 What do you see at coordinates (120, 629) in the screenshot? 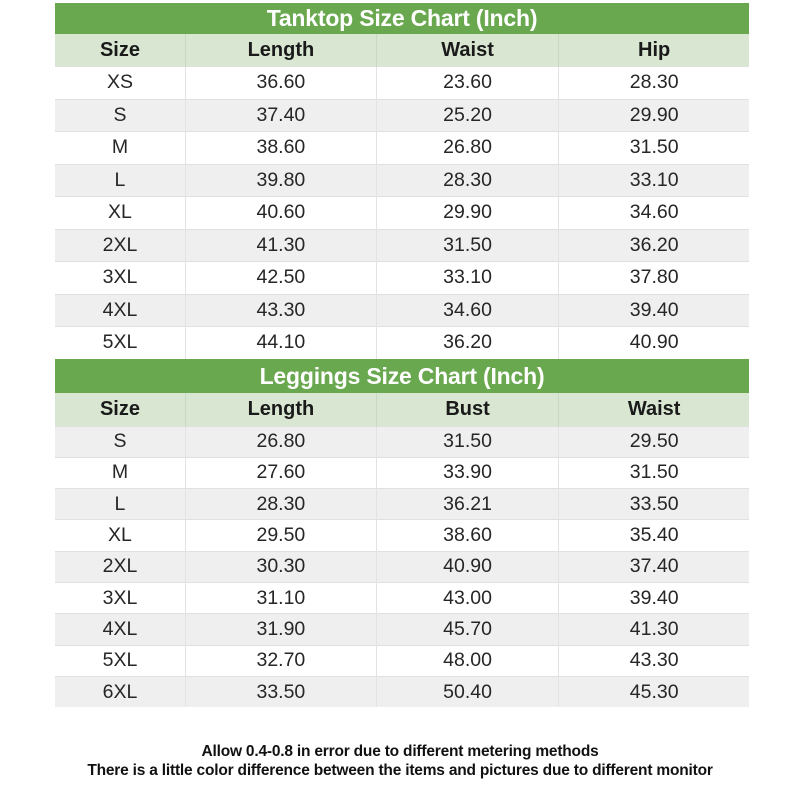
I see `size-cell: 4XL` at bounding box center [120, 629].